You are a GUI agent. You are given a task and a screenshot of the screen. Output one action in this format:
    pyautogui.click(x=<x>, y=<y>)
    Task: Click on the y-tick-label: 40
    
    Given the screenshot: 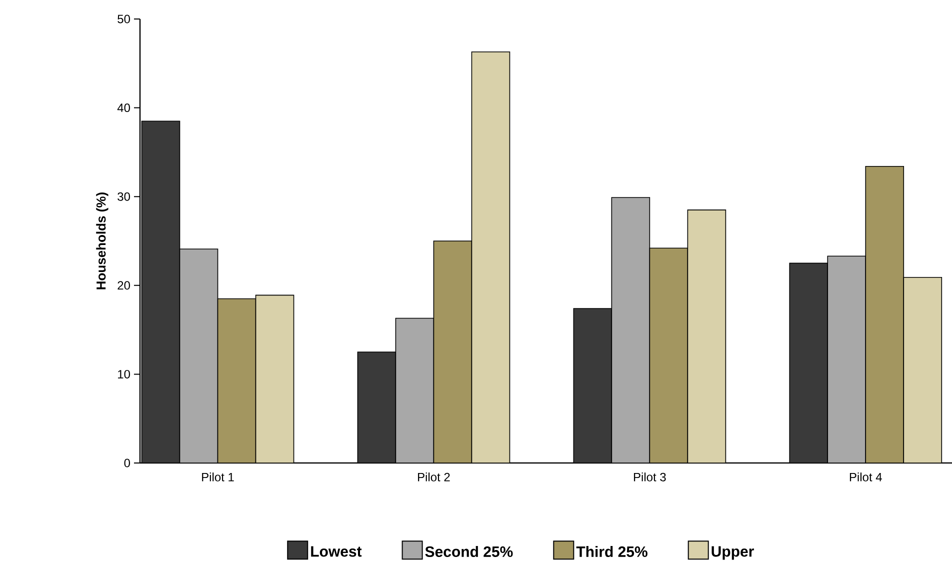 What is the action you would take?
    pyautogui.click(x=123, y=108)
    